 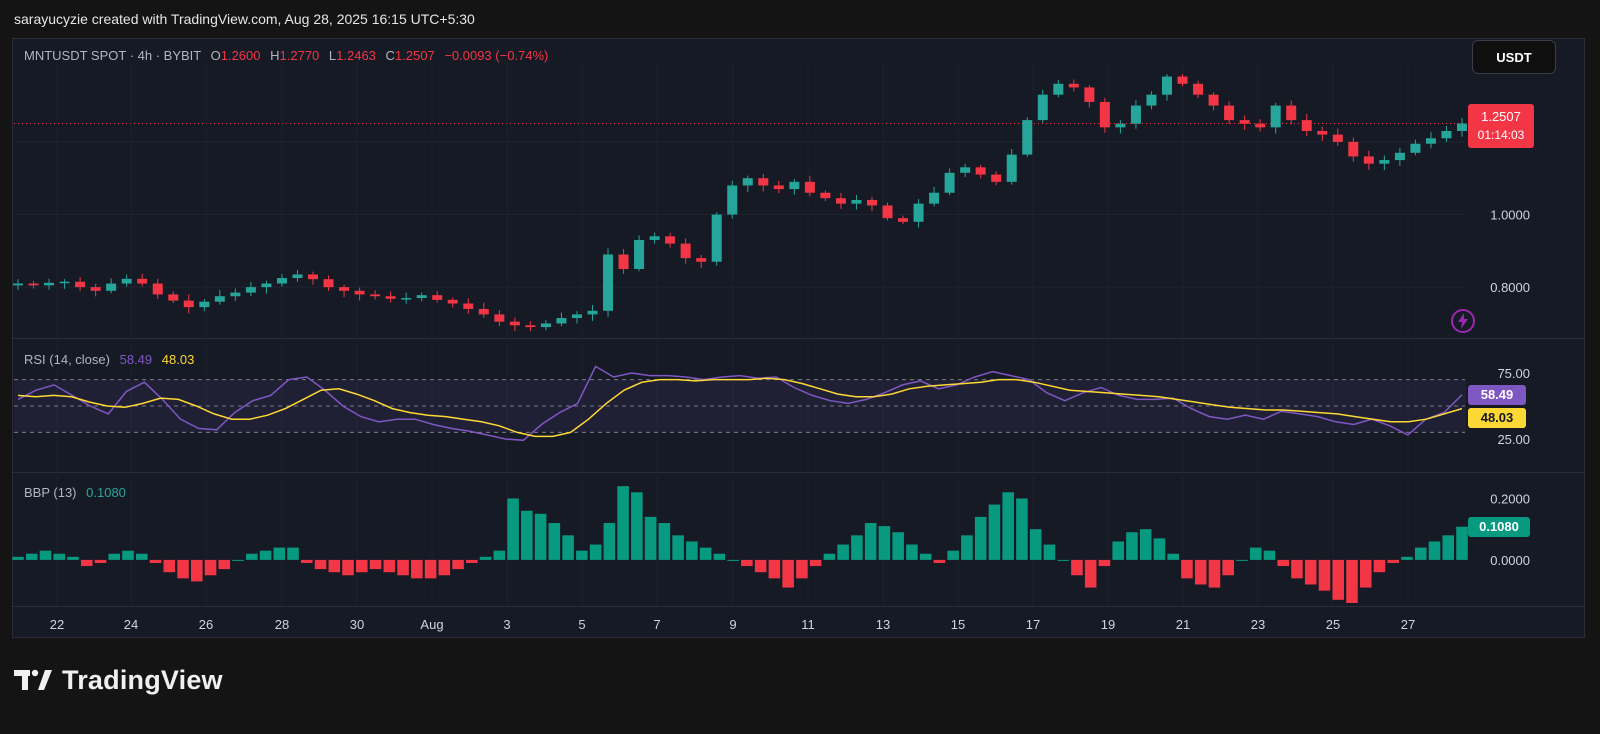 I want to click on close-label: C, so click(x=390, y=55).